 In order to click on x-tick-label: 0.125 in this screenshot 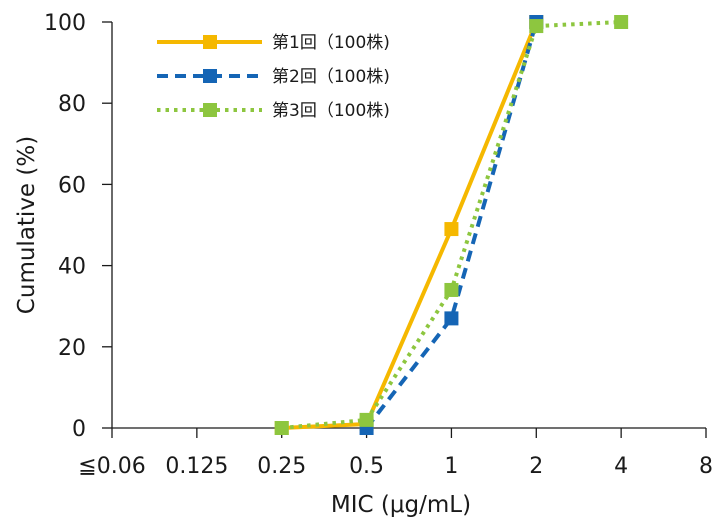, I will do `click(196, 466)`.